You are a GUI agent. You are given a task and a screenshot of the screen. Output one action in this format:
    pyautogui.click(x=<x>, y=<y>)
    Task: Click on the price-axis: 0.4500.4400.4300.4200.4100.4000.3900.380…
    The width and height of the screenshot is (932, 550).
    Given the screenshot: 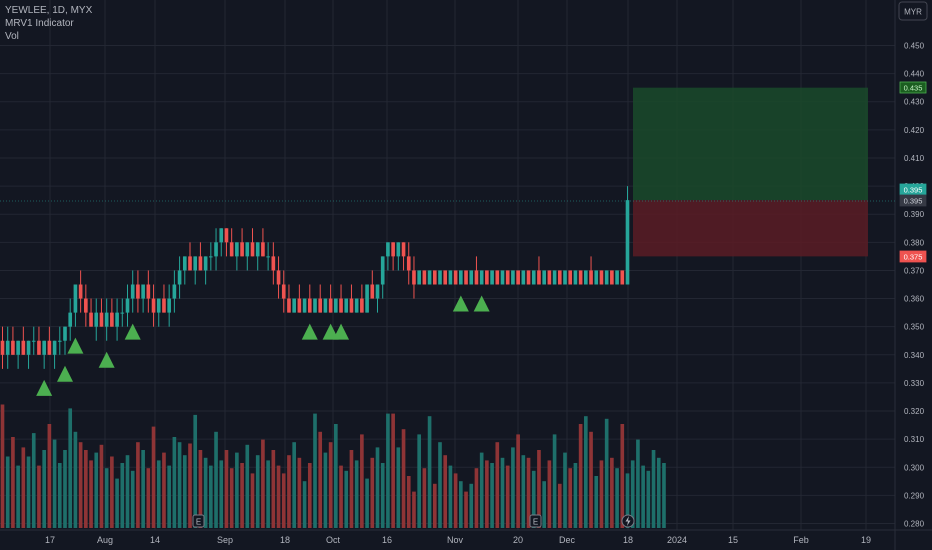 What is the action you would take?
    pyautogui.click(x=913, y=285)
    